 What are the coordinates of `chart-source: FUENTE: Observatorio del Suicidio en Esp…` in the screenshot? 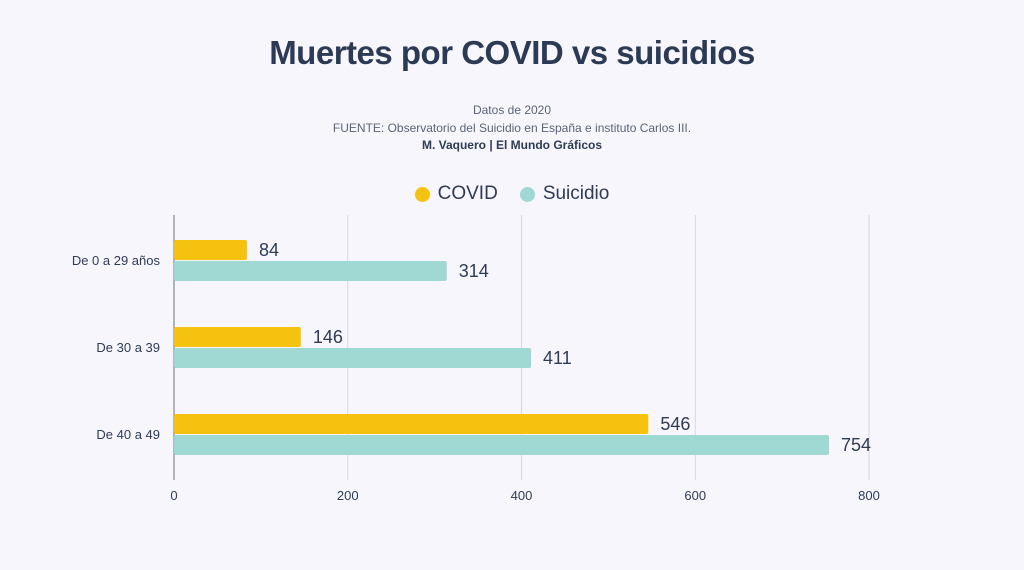 It's located at (512, 128).